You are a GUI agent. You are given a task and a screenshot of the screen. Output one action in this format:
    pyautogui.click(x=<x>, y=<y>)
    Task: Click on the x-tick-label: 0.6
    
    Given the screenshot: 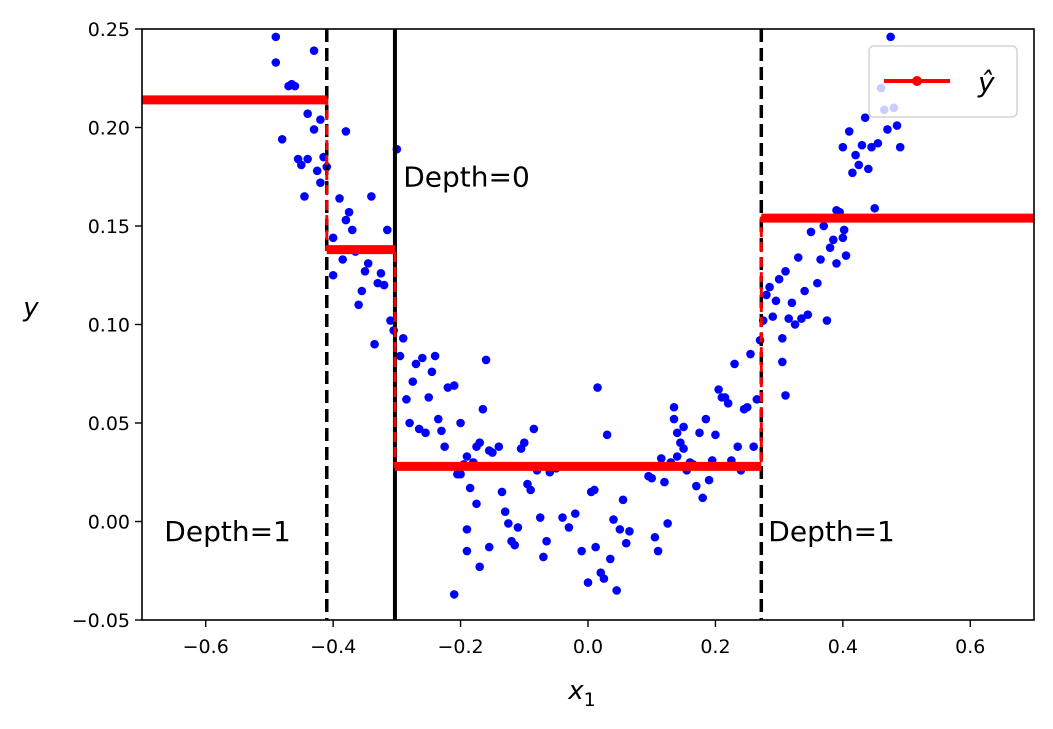 What is the action you would take?
    pyautogui.click(x=970, y=647)
    